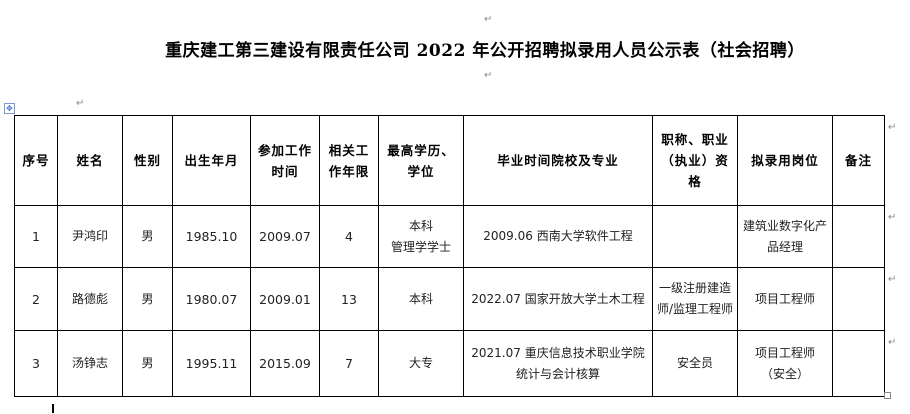 This screenshot has height=414, width=910. Describe the element at coordinates (785, 160) in the screenshot. I see `header-cell: 拟录用岗位` at that location.